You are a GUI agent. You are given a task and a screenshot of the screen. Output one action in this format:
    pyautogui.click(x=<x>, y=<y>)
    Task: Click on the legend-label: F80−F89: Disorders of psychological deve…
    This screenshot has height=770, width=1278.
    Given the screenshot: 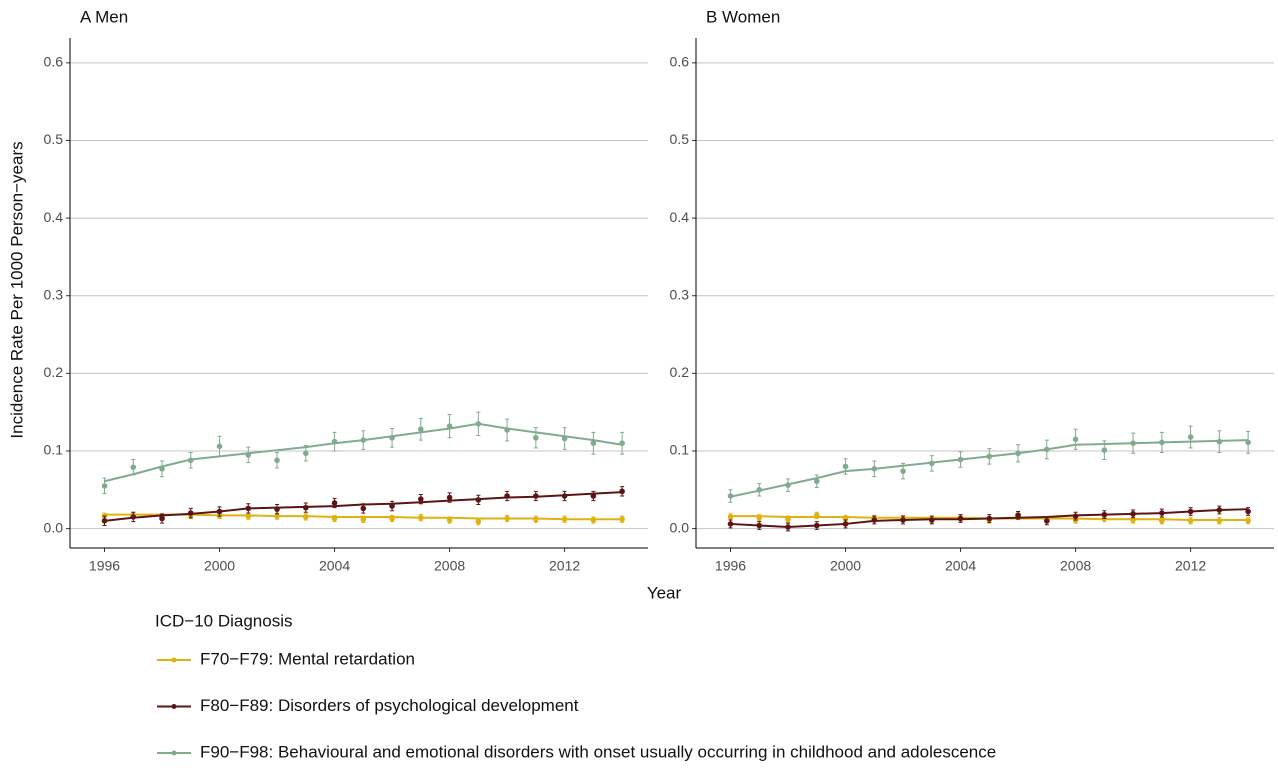 What is the action you would take?
    pyautogui.click(x=389, y=705)
    